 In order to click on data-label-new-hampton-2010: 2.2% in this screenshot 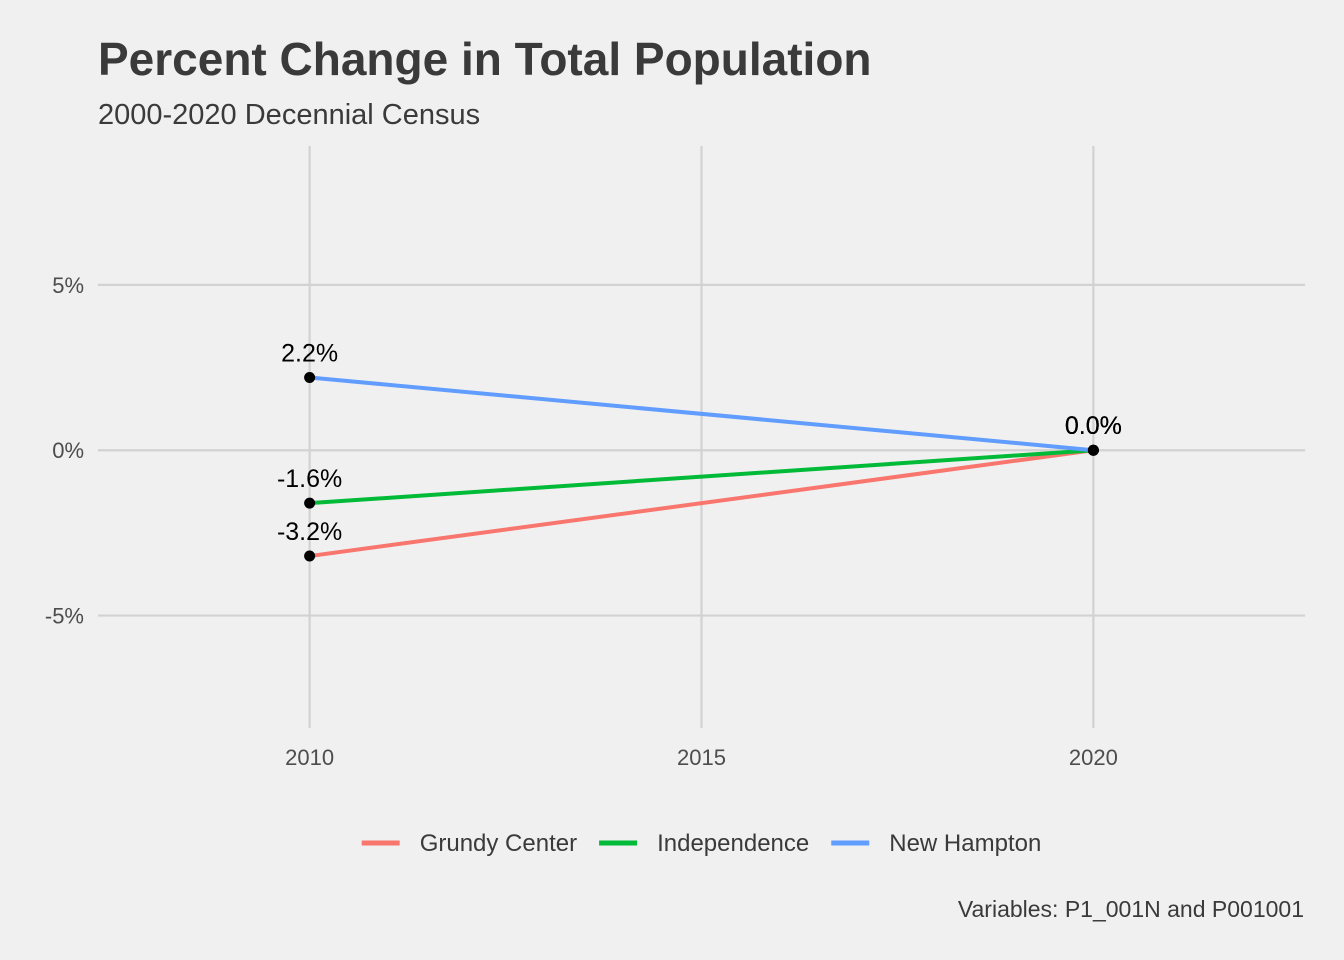, I will do `click(309, 353)`.